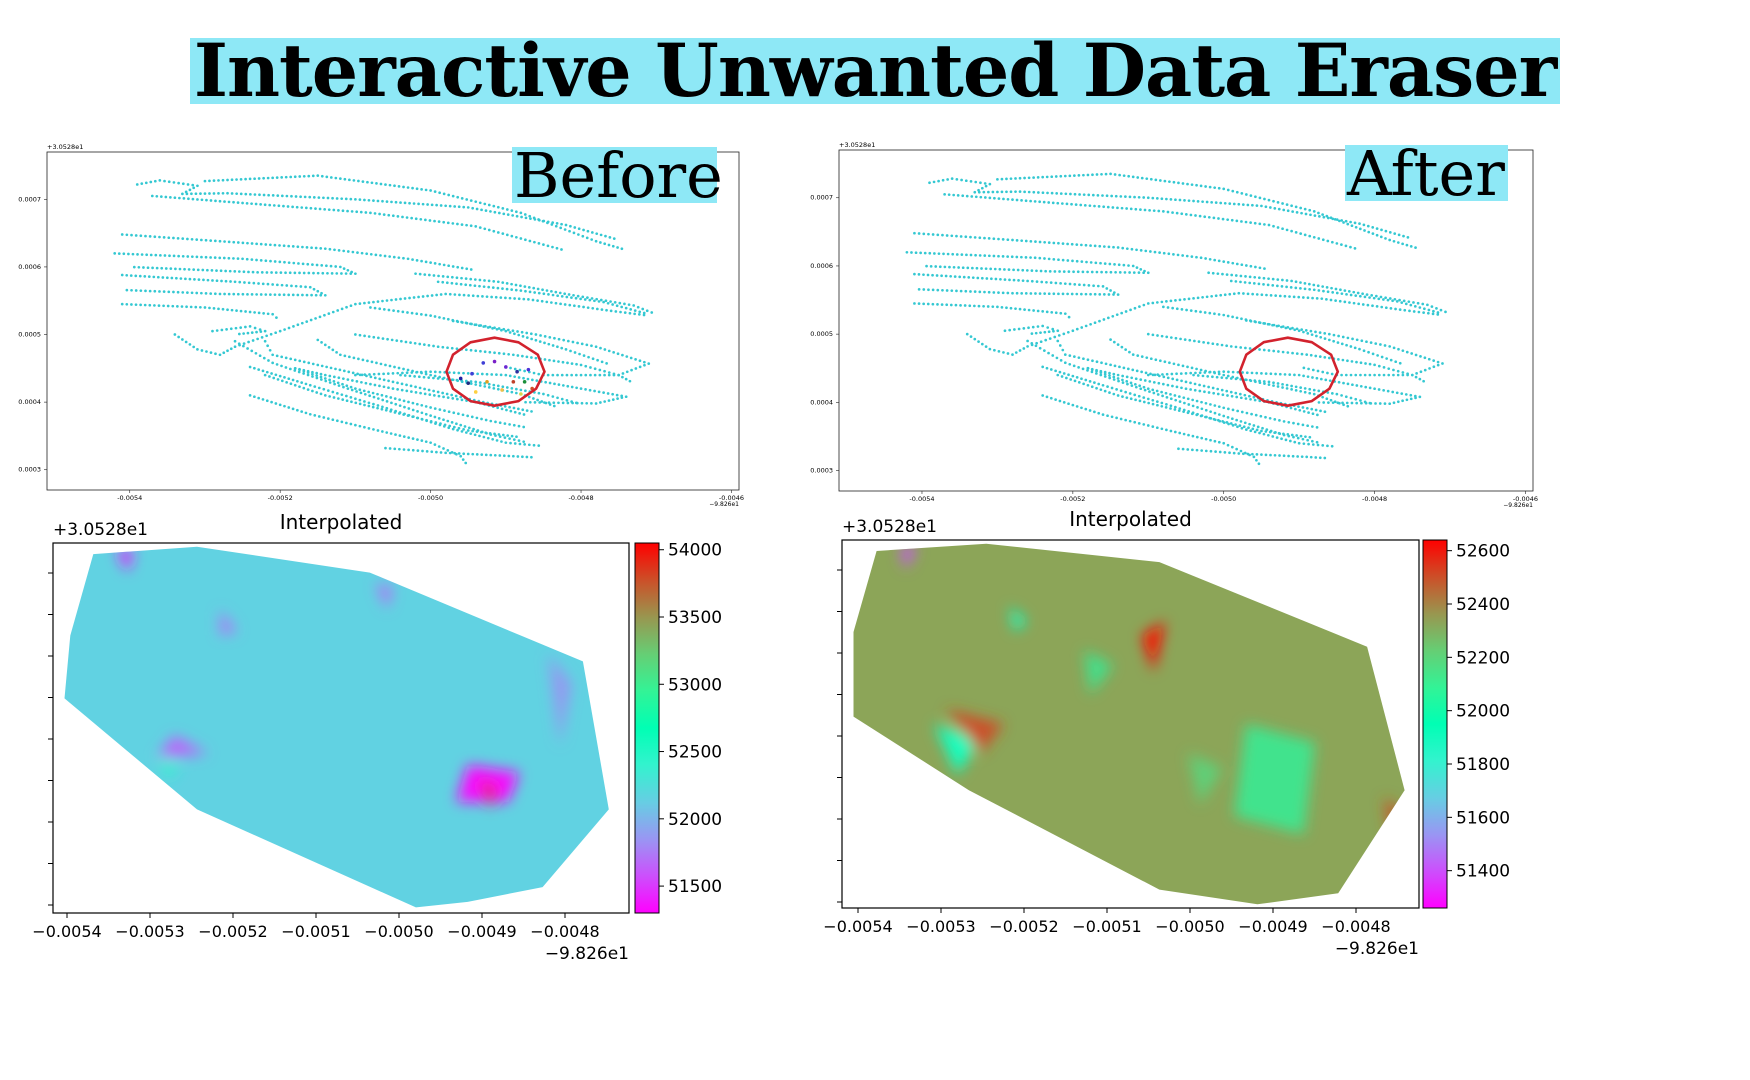 The width and height of the screenshot is (1750, 1080). I want to click on field-anomaly, so click(560, 700).